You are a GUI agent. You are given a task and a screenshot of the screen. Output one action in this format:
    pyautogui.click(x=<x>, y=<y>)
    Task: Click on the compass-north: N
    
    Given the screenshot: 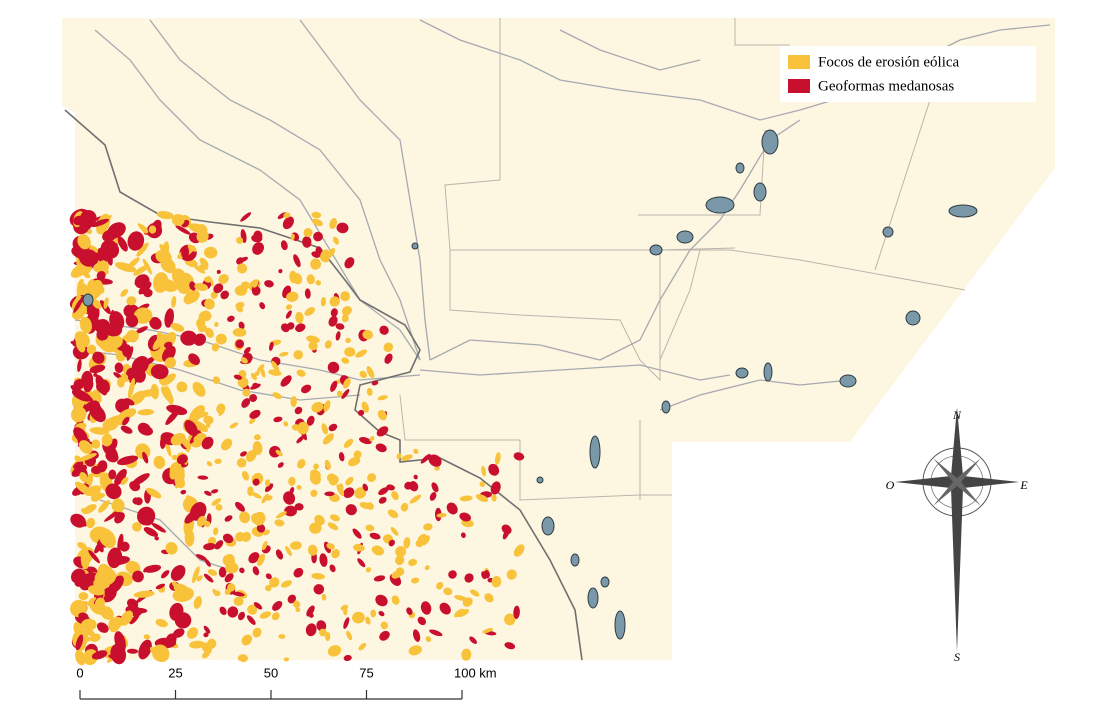 What is the action you would take?
    pyautogui.click(x=957, y=415)
    